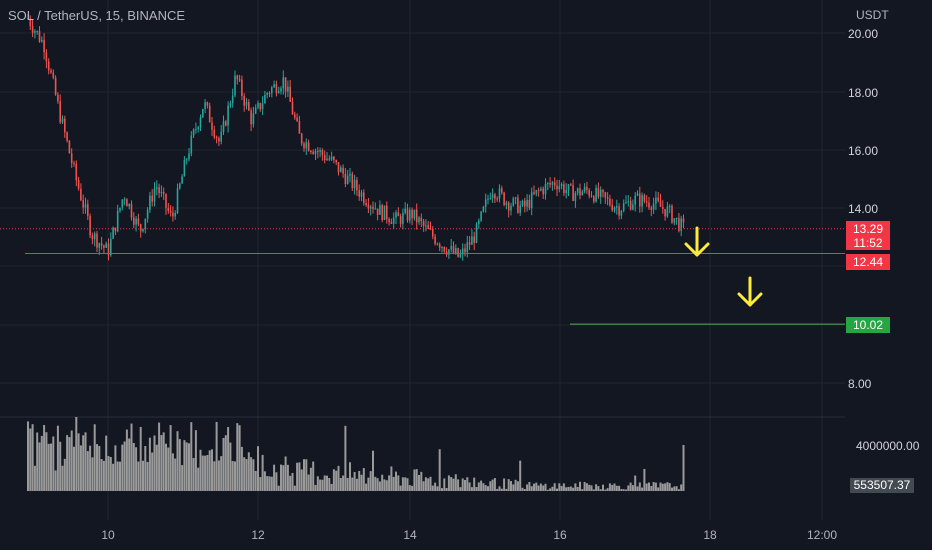 The image size is (932, 550). Describe the element at coordinates (356, 454) in the screenshot. I see `volume-series` at that location.